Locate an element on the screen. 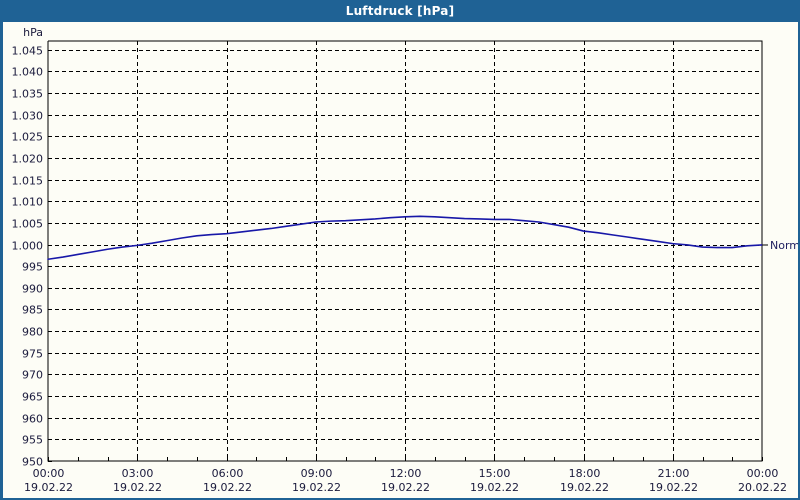  y-tick-label: 1.020 is located at coordinates (28, 159).